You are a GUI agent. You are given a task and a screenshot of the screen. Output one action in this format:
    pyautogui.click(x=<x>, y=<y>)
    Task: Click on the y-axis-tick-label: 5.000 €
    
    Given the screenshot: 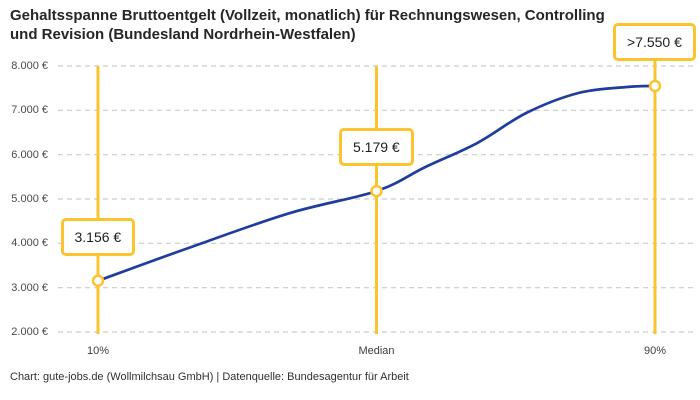 What is the action you would take?
    pyautogui.click(x=29, y=199)
    